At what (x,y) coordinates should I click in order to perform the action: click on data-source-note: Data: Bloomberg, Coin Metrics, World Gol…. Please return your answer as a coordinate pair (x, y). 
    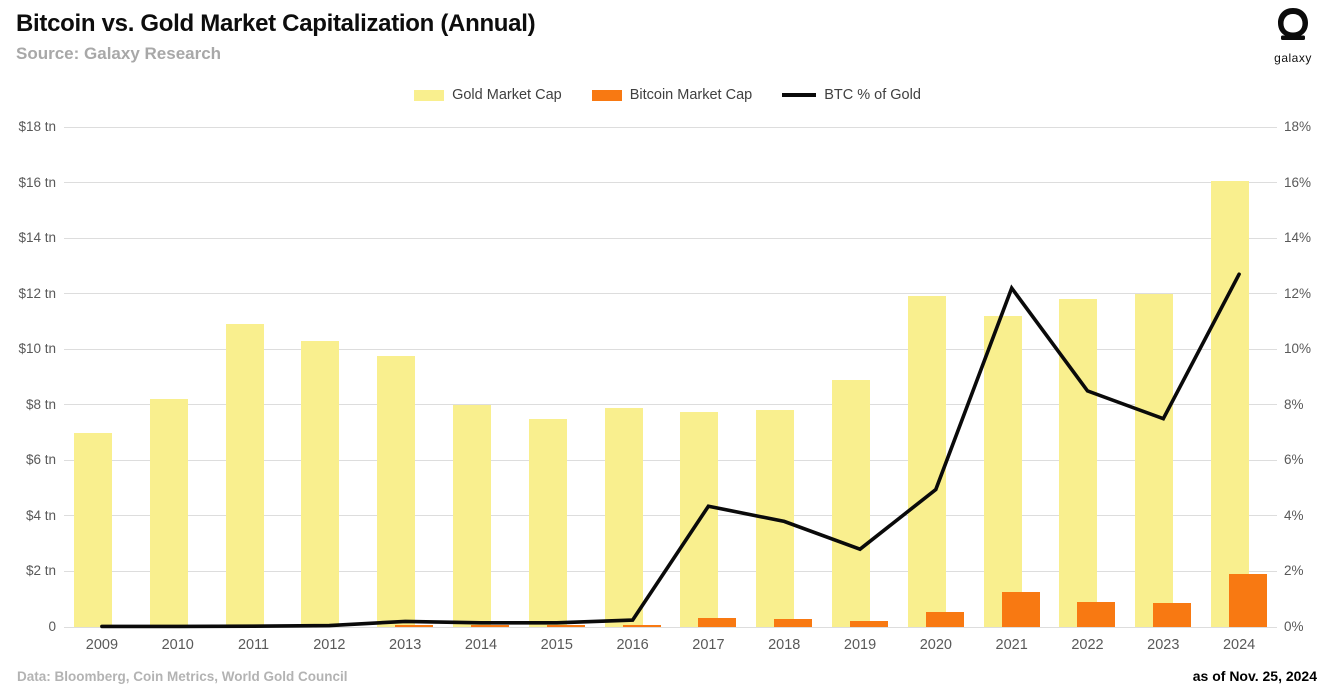
    Looking at the image, I should click on (182, 676).